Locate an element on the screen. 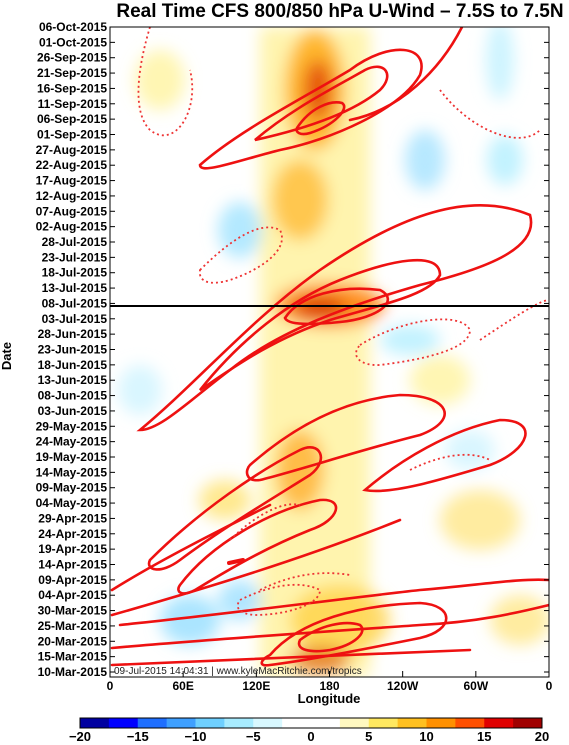 The image size is (569, 745). y-tick-label: 24-Apr-2015 is located at coordinates (72, 534).